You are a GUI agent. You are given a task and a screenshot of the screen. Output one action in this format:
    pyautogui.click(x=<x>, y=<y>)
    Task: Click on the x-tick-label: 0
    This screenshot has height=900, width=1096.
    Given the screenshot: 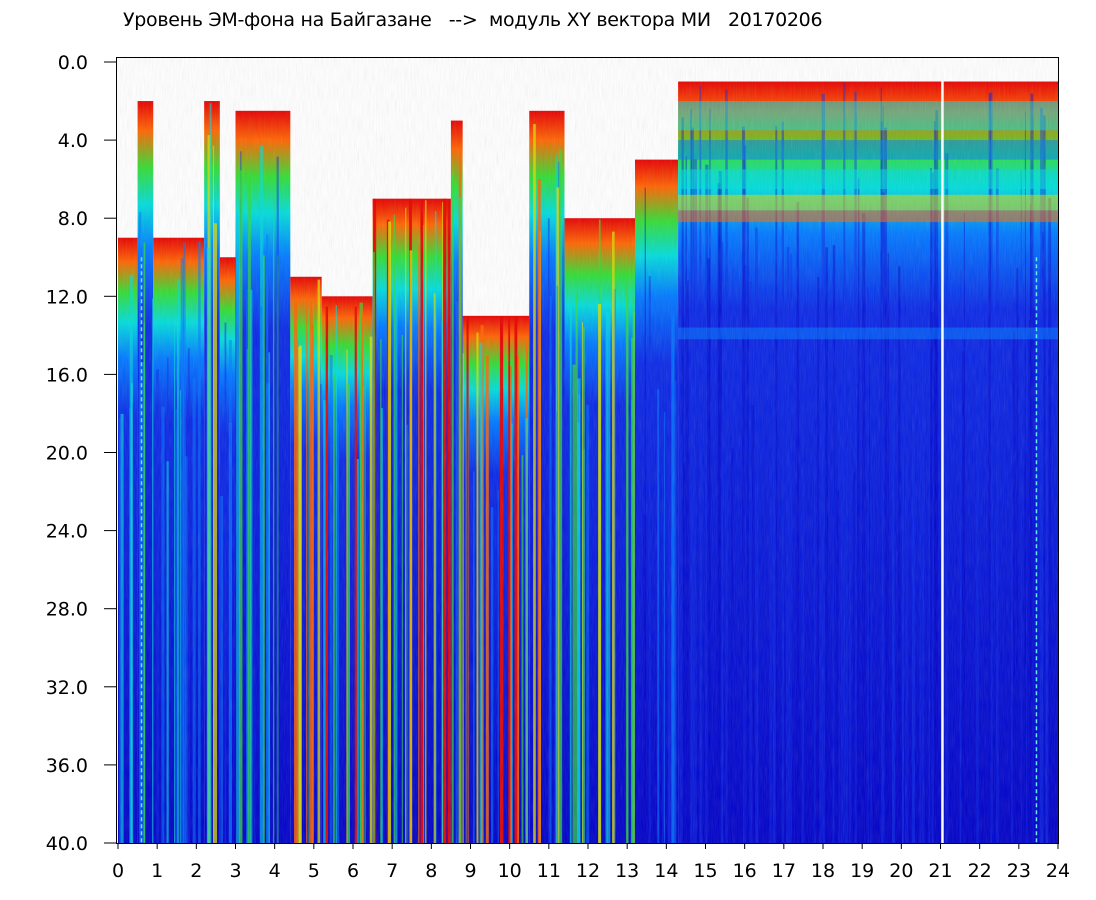 What is the action you would take?
    pyautogui.click(x=118, y=871)
    